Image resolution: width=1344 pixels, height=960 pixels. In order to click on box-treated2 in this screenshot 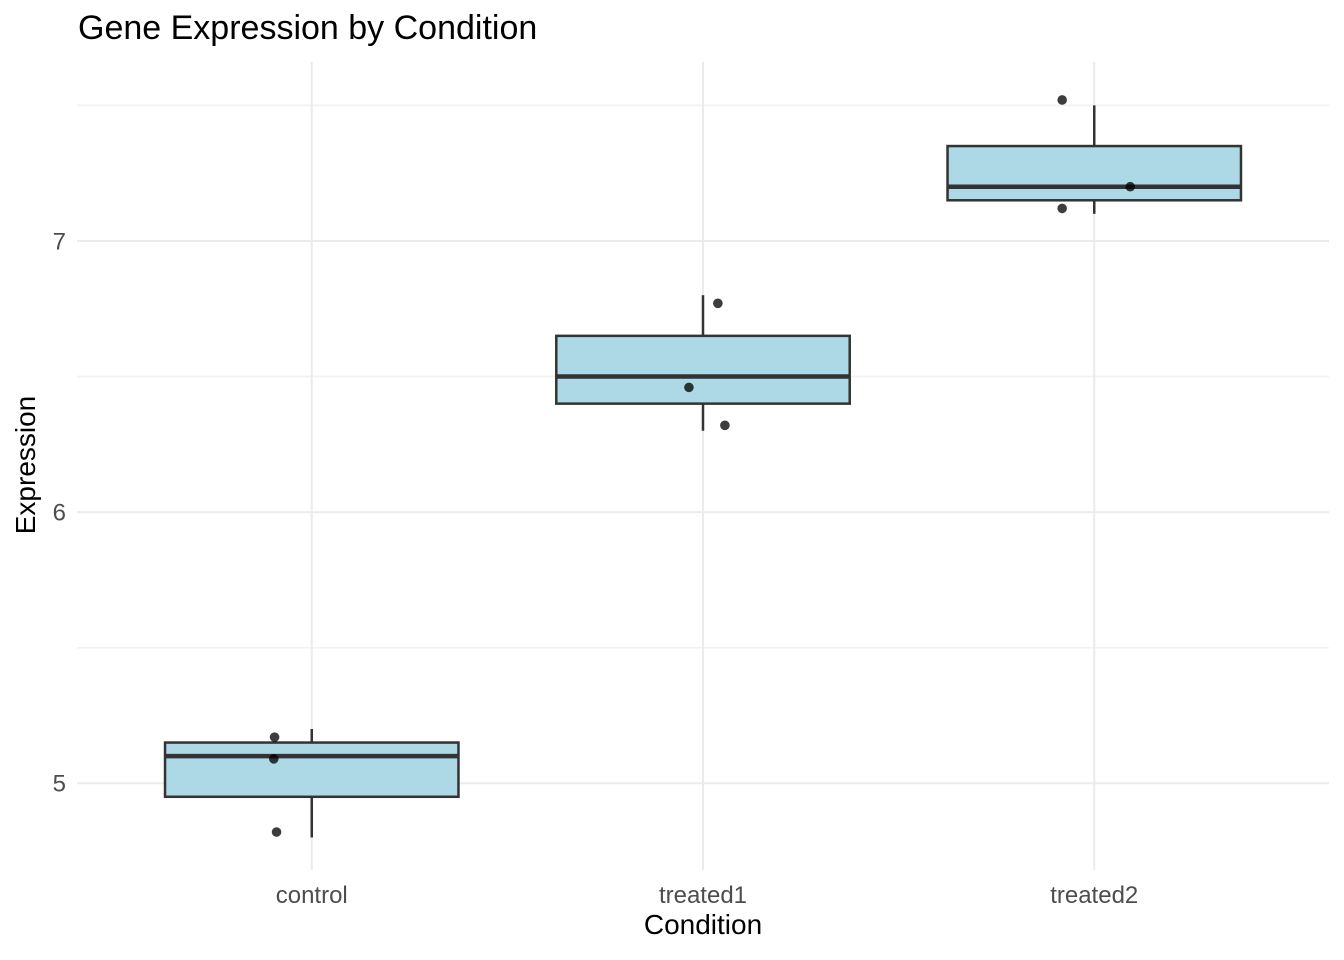, I will do `click(1094, 173)`.